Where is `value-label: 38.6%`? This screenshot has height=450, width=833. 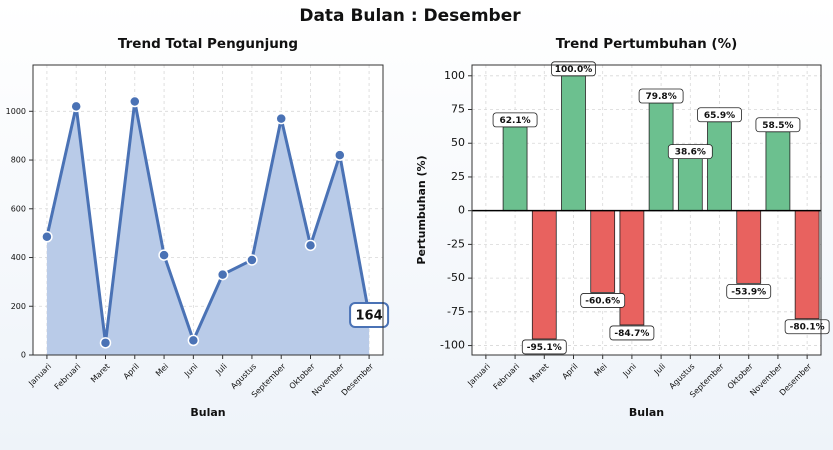 value-label: 38.6% is located at coordinates (690, 153).